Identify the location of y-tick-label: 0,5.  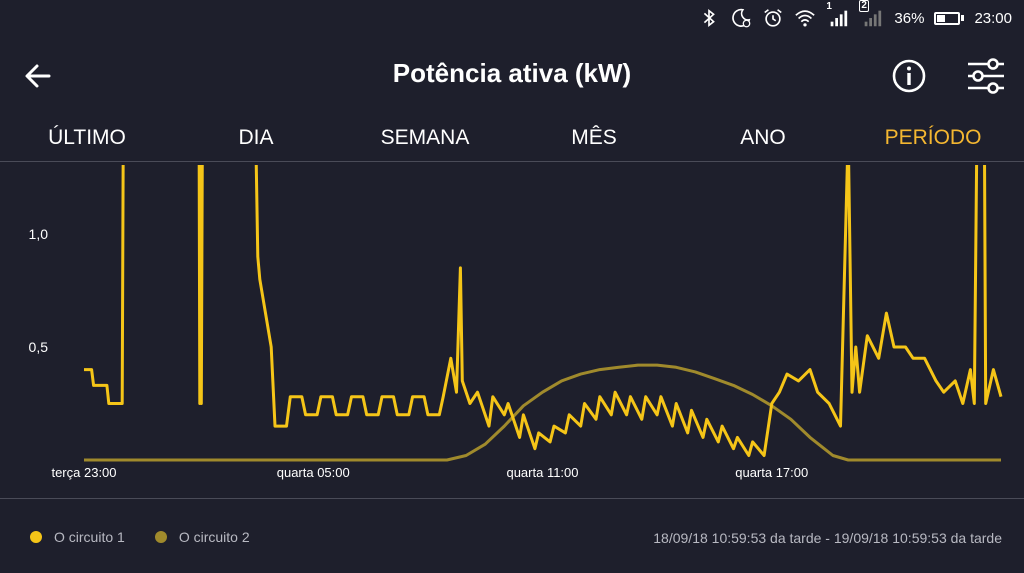
(39, 347).